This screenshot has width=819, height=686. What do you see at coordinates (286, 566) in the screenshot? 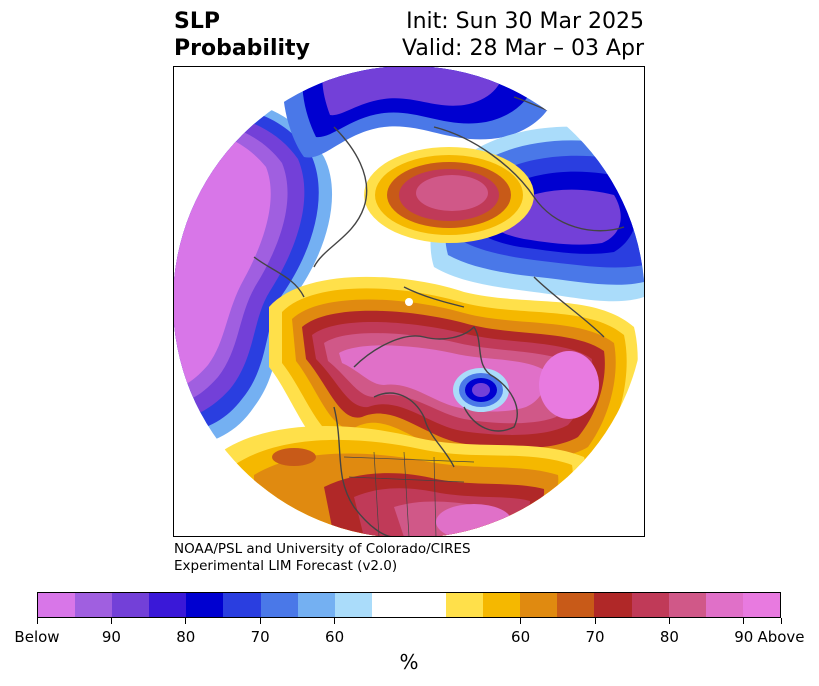
I see `credit-line-2: Experimental LIM Forecast (v2.0)` at bounding box center [286, 566].